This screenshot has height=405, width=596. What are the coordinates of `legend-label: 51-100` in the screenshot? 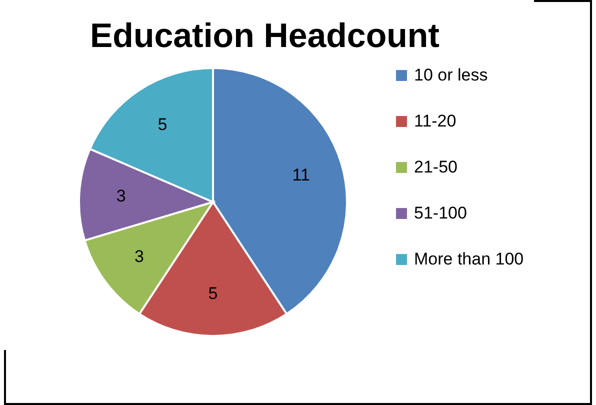 It's located at (440, 213).